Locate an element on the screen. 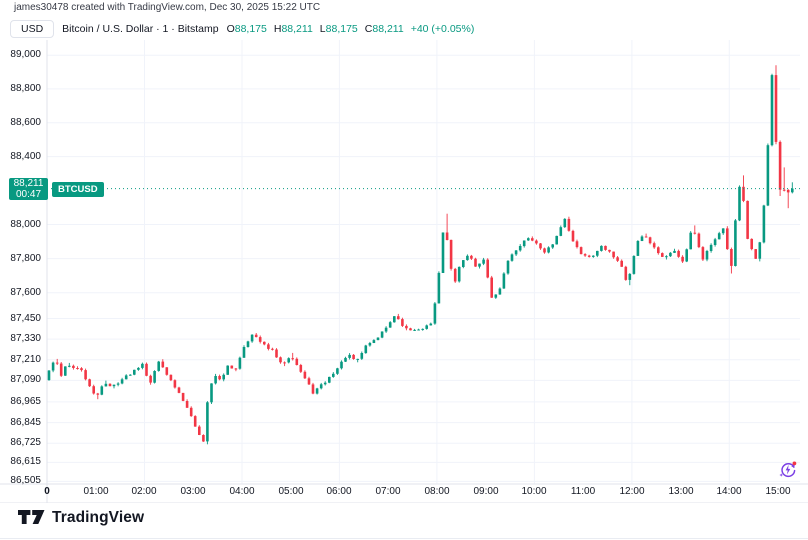 This screenshot has width=808, height=540. bar-countdown: 00:47 is located at coordinates (28, 194).